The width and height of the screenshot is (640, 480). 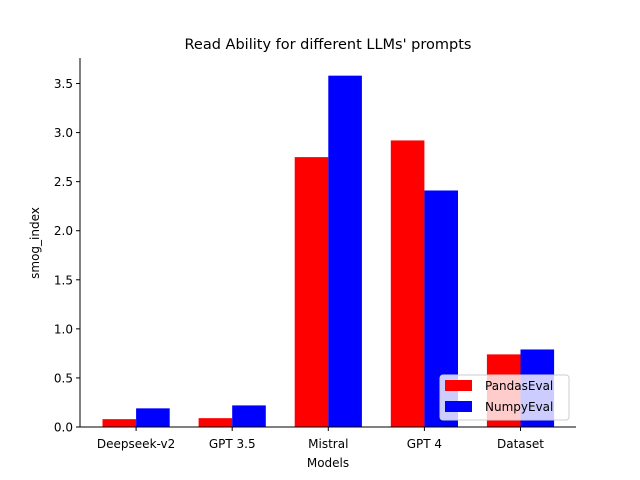 I want to click on y-axis-label: smog_index, so click(x=35, y=243).